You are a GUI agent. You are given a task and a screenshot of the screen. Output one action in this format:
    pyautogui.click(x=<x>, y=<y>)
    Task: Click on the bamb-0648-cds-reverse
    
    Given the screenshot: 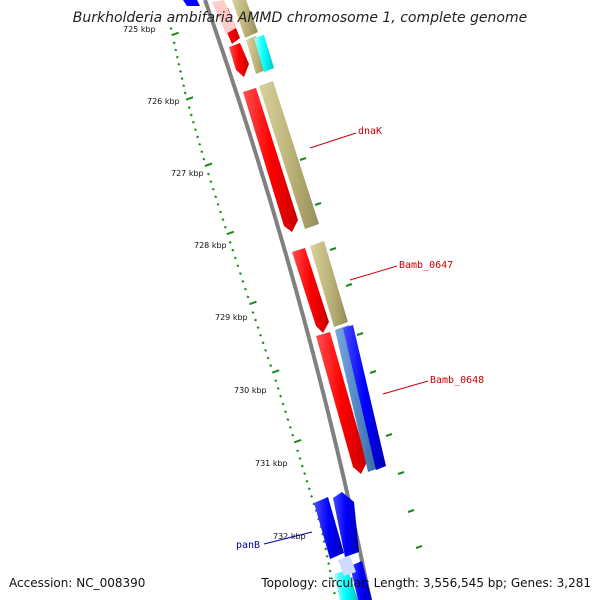 What is the action you would take?
    pyautogui.click(x=364, y=397)
    